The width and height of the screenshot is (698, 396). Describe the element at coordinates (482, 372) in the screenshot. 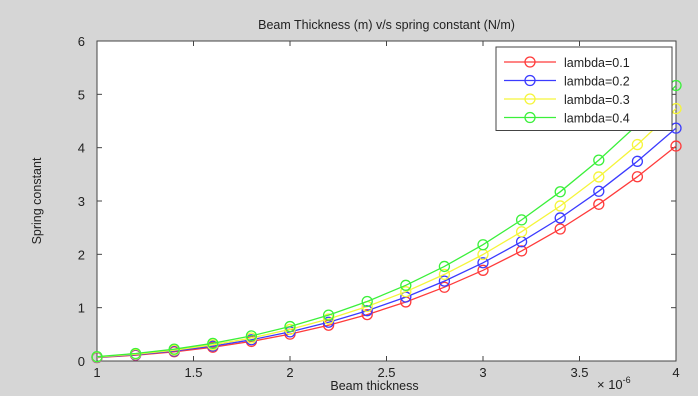

I see `x-tick-label: 3` at that location.